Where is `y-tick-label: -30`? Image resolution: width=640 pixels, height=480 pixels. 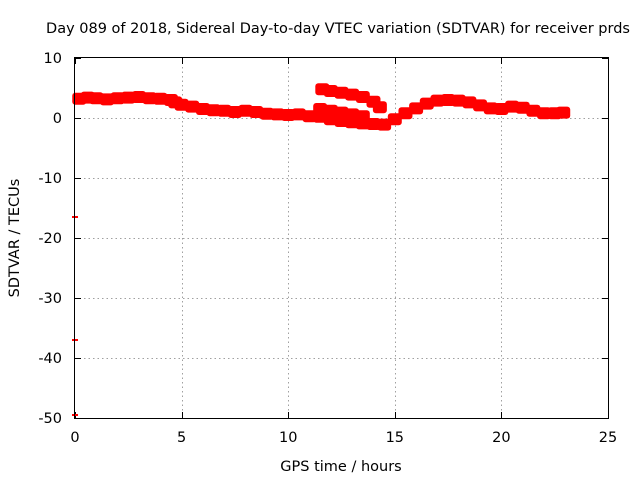 y-tick-label: -30 is located at coordinates (50, 299).